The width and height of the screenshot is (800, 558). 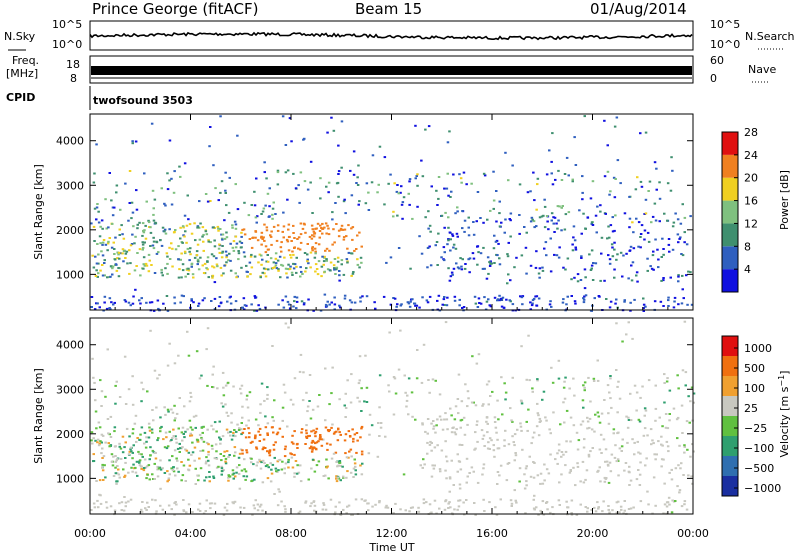 I want to click on freq-right-tick-top: 60, so click(x=717, y=60).